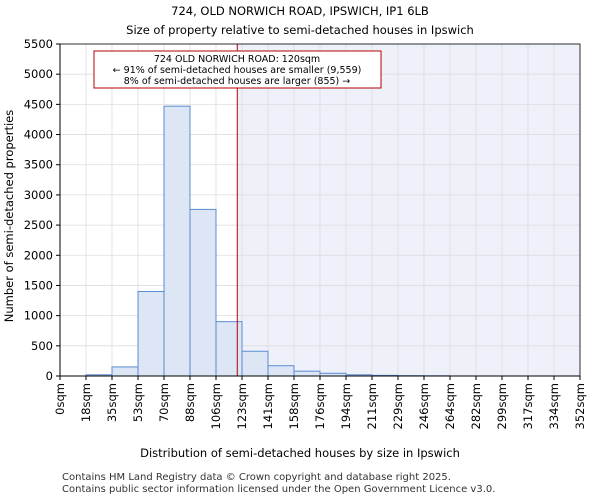 The height and width of the screenshot is (504, 600). I want to click on x-tick-label: 176sqm, so click(320, 406).